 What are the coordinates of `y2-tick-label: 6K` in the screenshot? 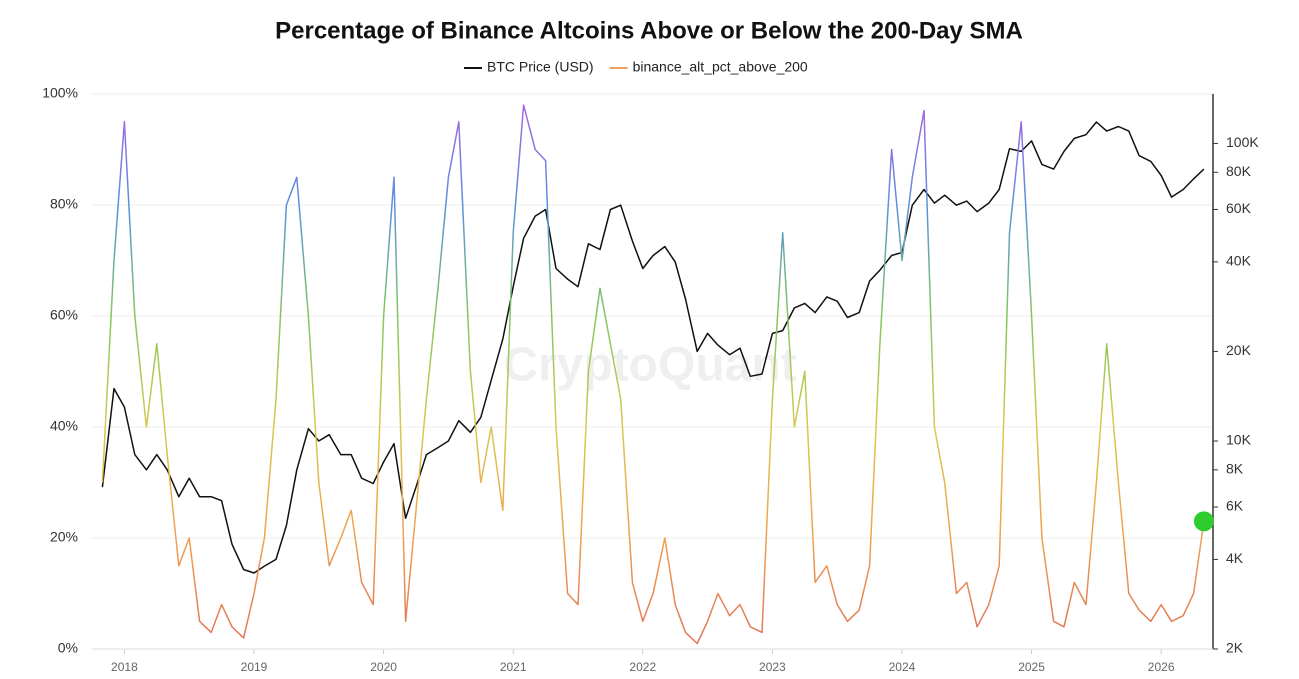 It's located at (1235, 506).